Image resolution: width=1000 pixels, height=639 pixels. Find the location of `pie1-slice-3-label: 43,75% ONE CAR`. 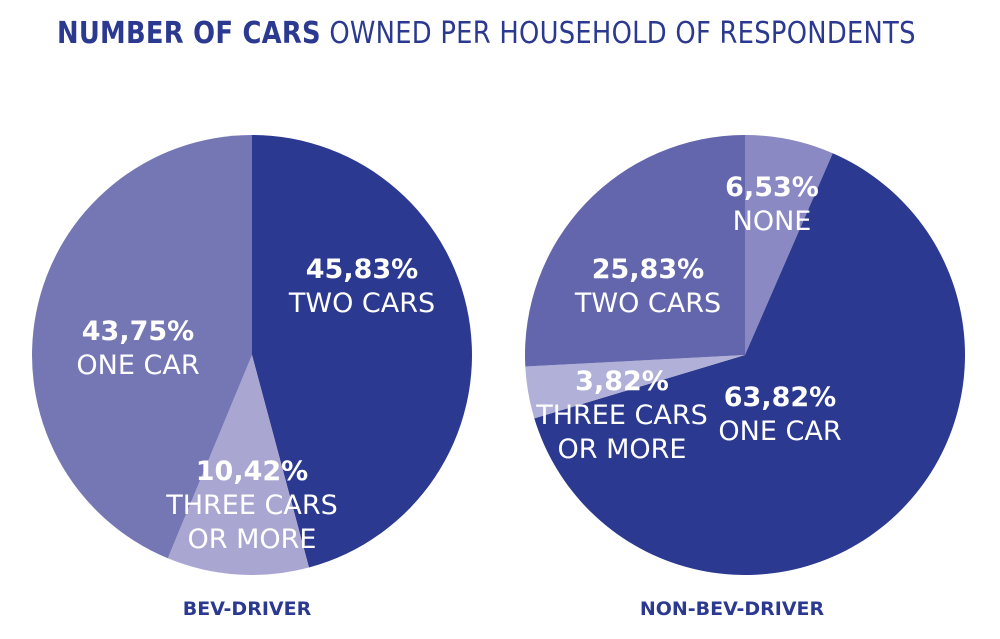

pie1-slice-3-label: 43,75% ONE CAR is located at coordinates (137, 348).